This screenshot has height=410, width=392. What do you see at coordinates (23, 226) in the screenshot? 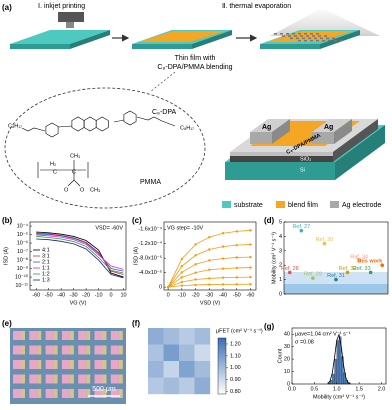
I see `y-tick-label: 10⁻⁴` at bounding box center [23, 226].